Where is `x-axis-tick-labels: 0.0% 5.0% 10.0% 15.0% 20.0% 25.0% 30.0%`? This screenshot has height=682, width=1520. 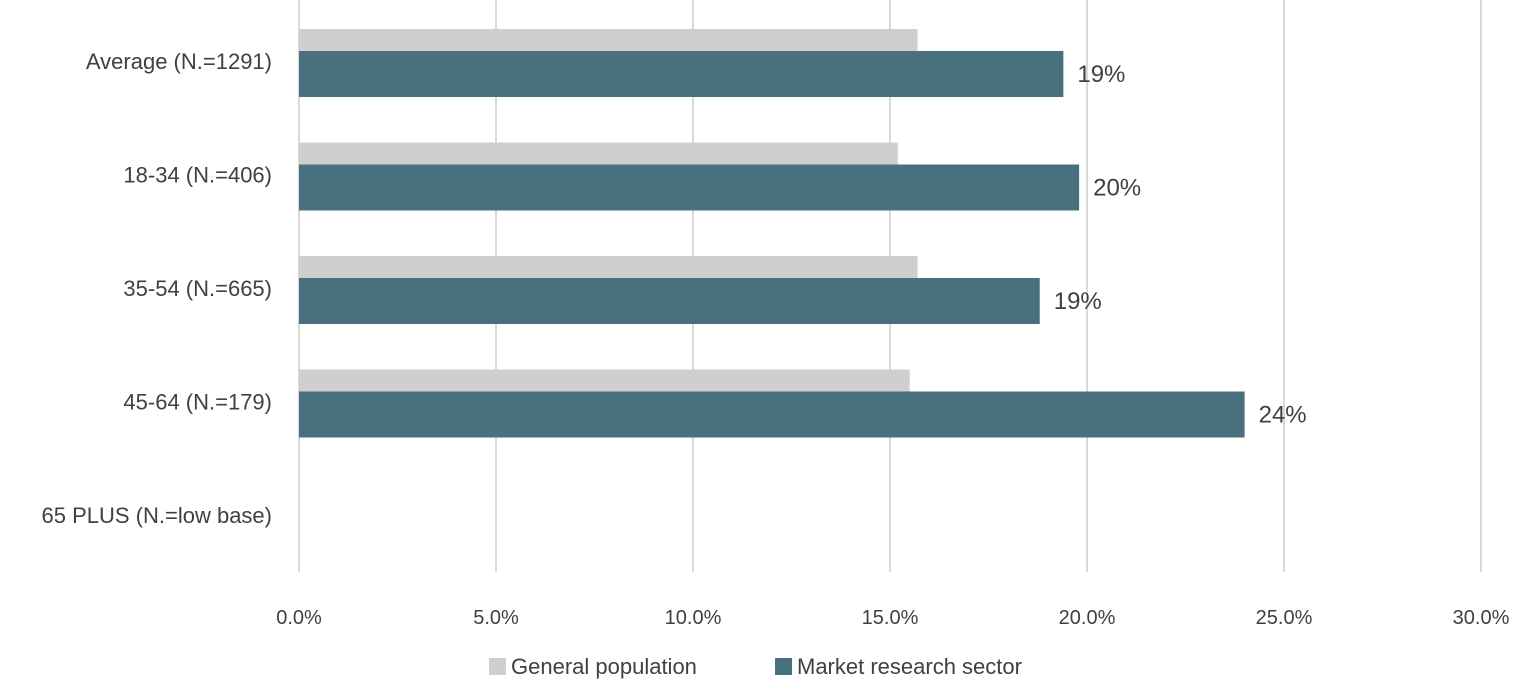
x-axis-tick-labels: 0.0% 5.0% 10.0% 15.0% 20.0% 25.0% 30.0% is located at coordinates (892, 618).